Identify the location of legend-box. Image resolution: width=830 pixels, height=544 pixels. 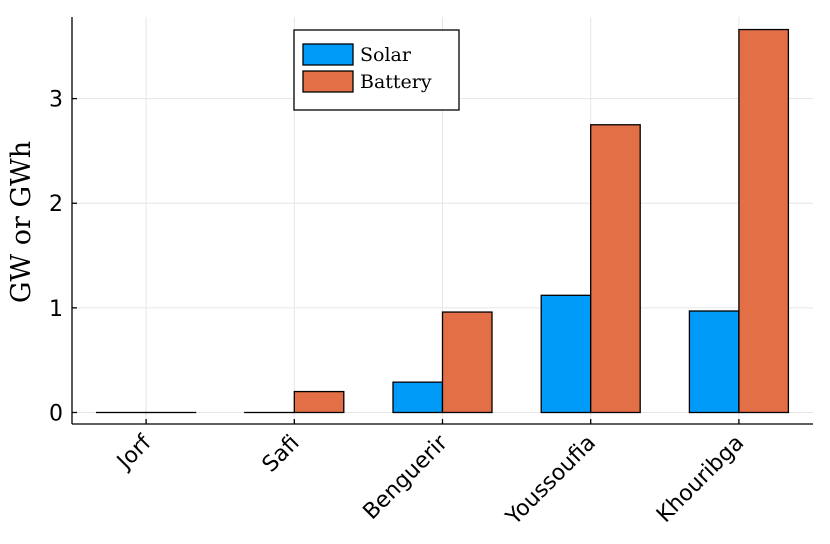
(376, 70).